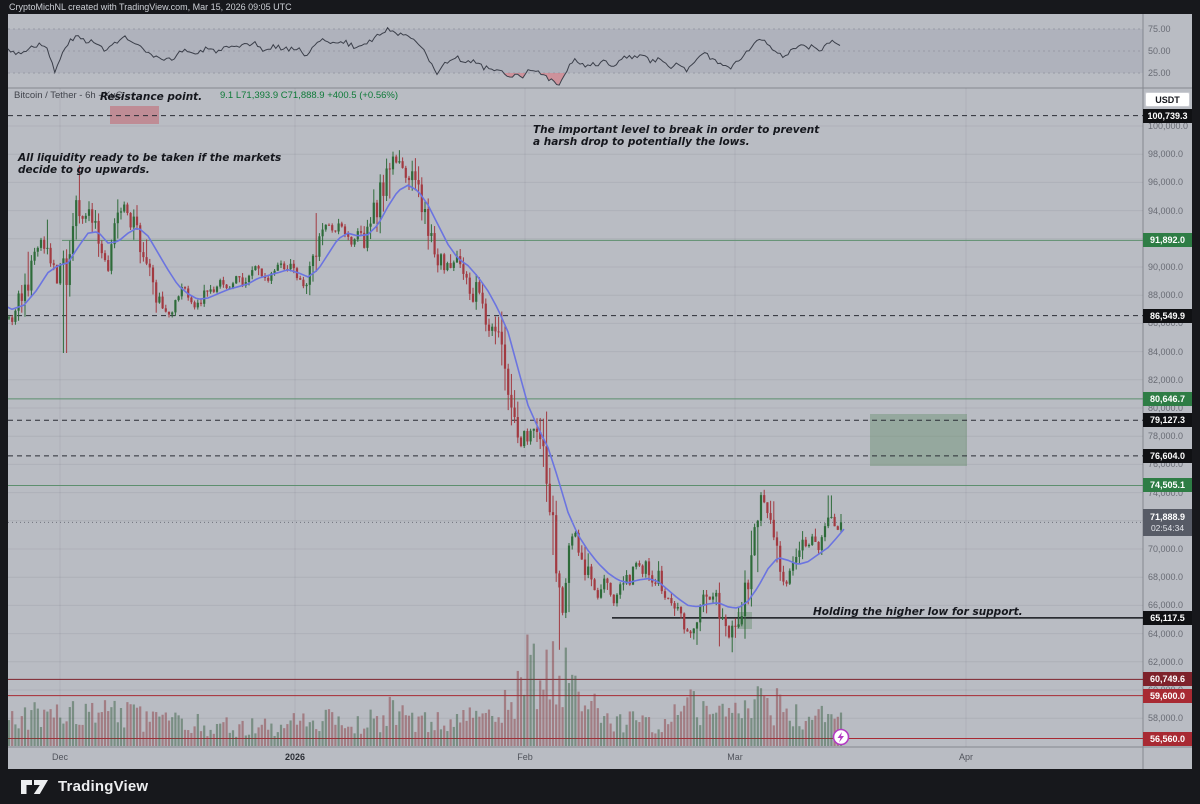 The width and height of the screenshot is (1200, 804). Describe the element at coordinates (1167, 517) in the screenshot. I see `current-price-value: 71,888.9` at that location.